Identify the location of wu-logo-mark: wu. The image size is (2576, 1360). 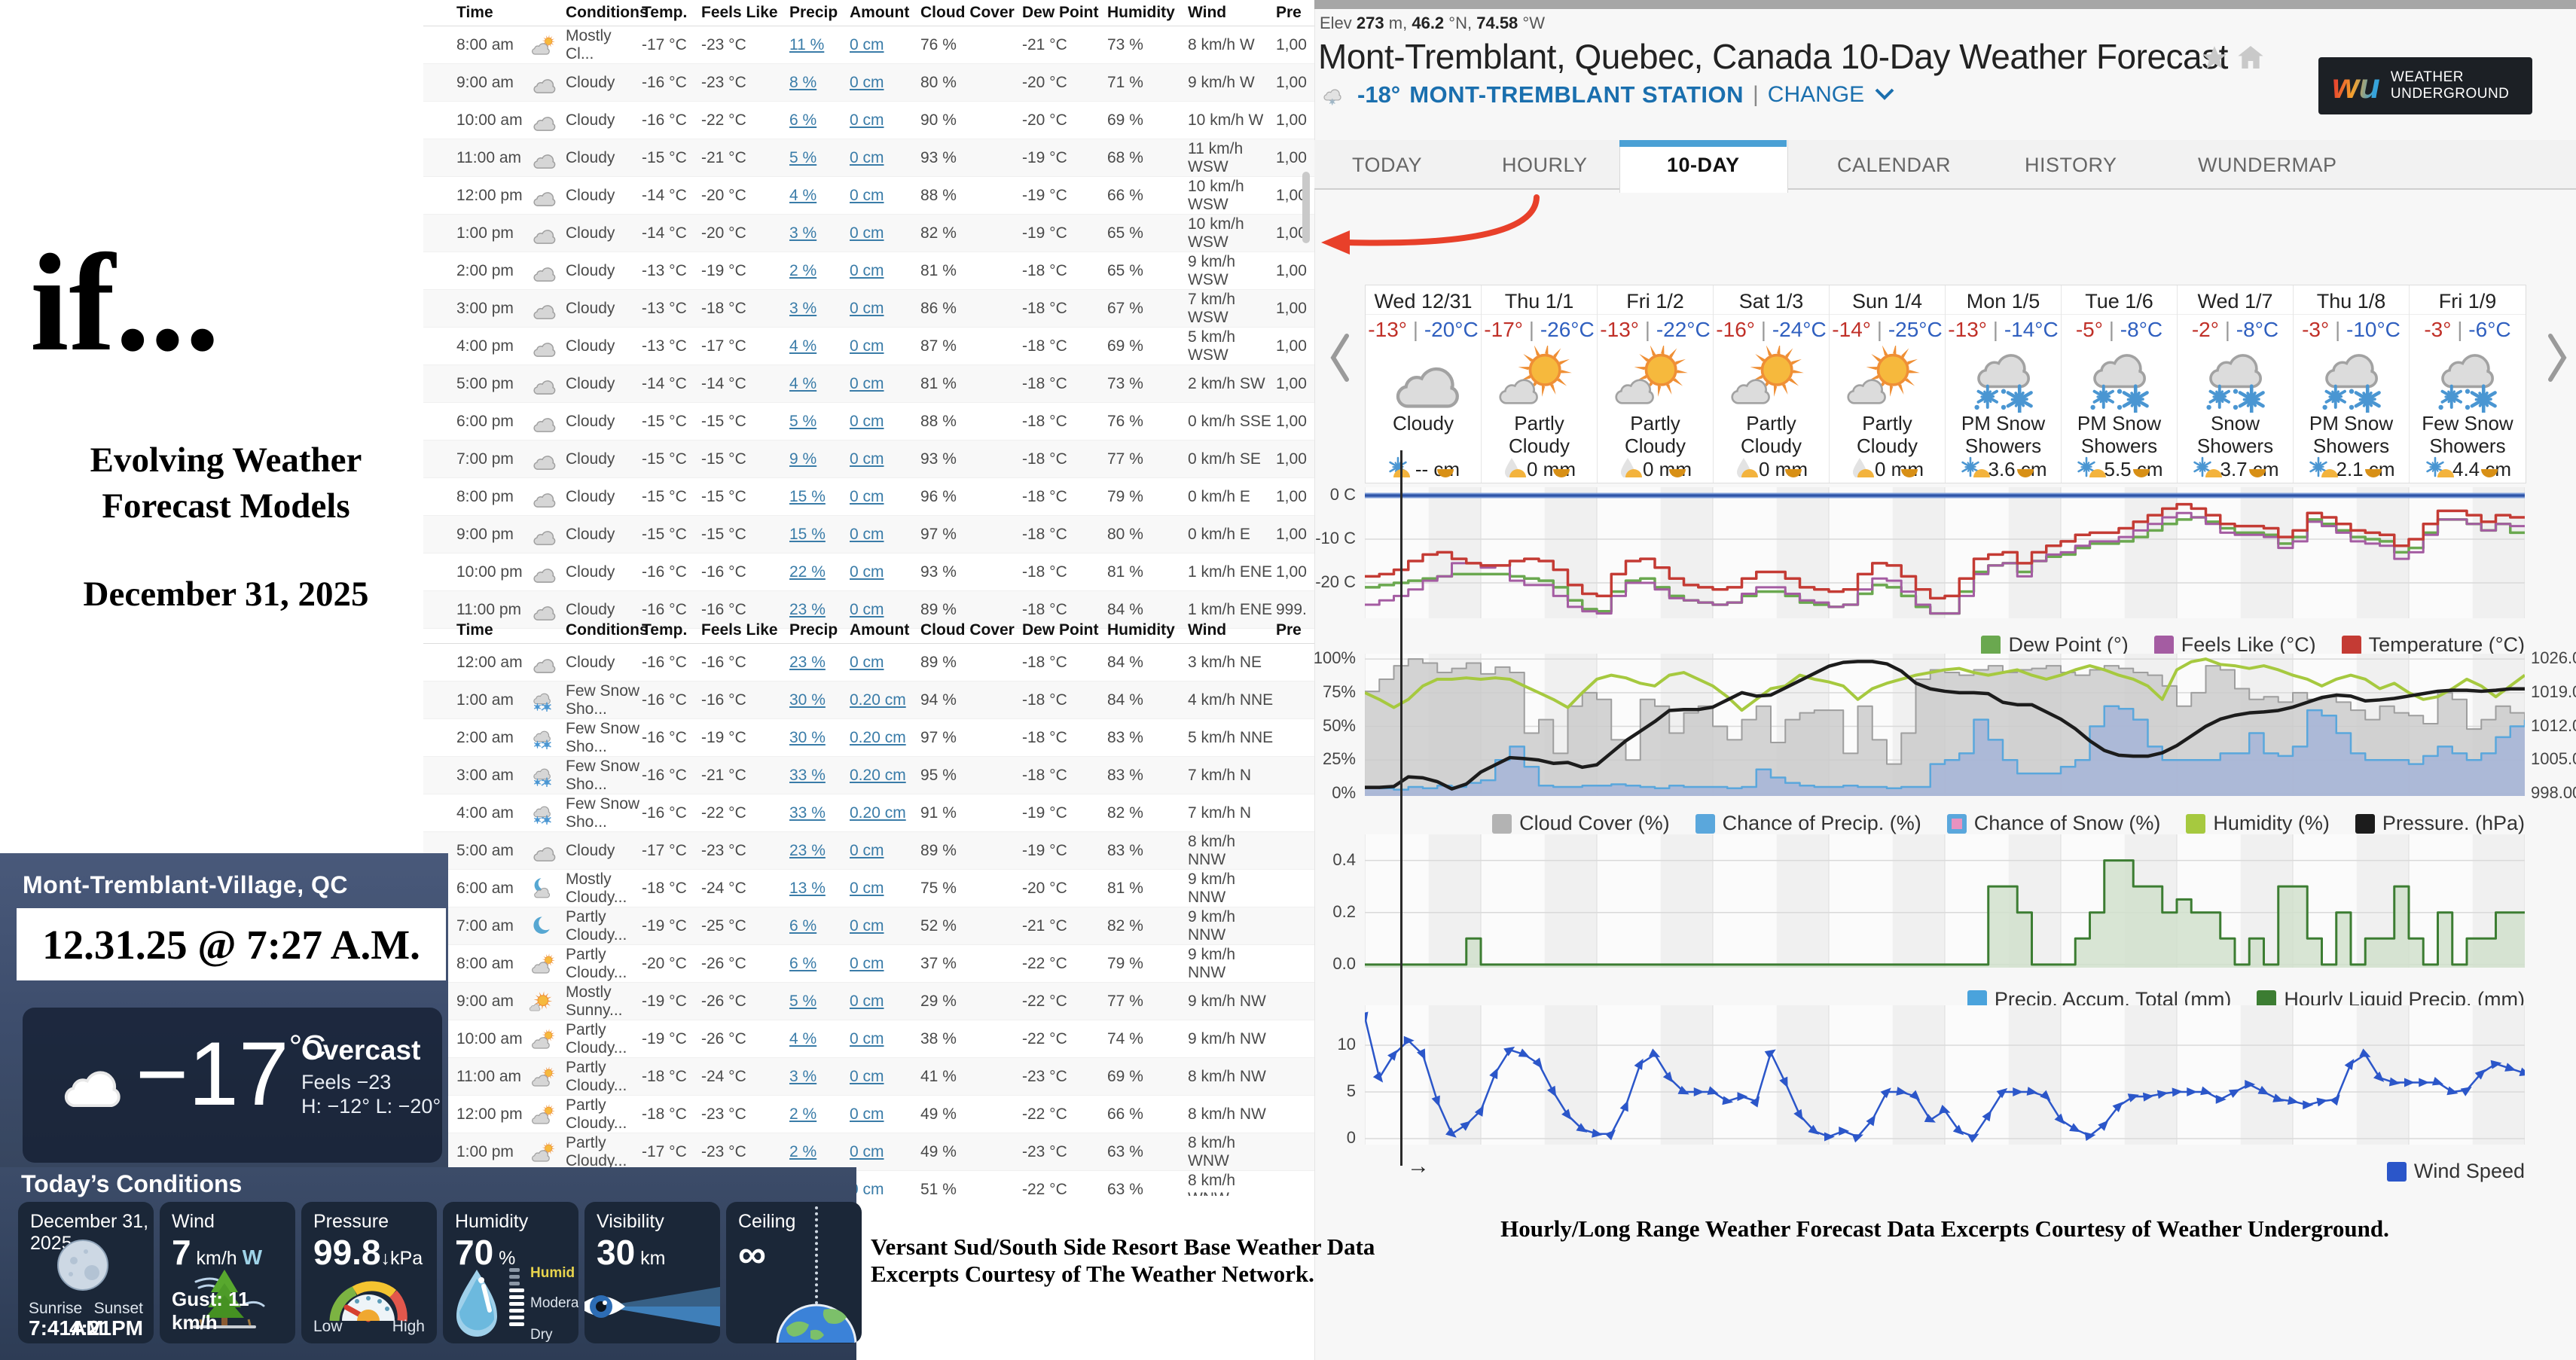
(2356, 85).